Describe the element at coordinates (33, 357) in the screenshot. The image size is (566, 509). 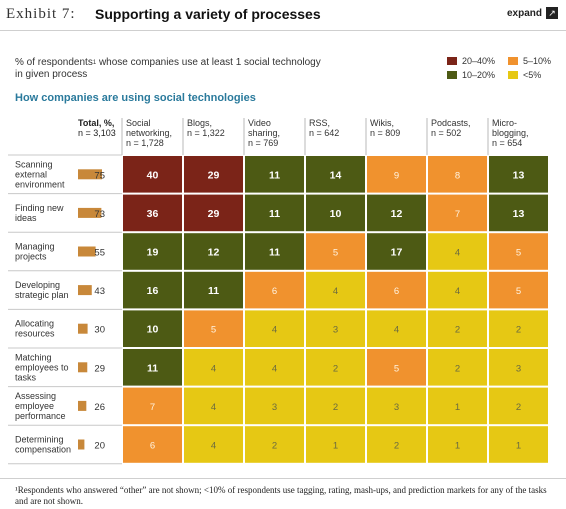
I see `row-label: Matching` at that location.